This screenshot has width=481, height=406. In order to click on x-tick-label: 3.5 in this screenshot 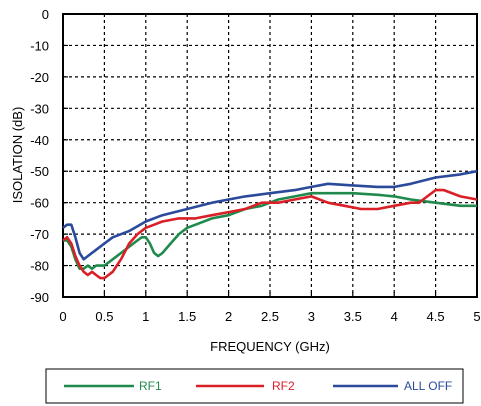, I will do `click(353, 316)`.